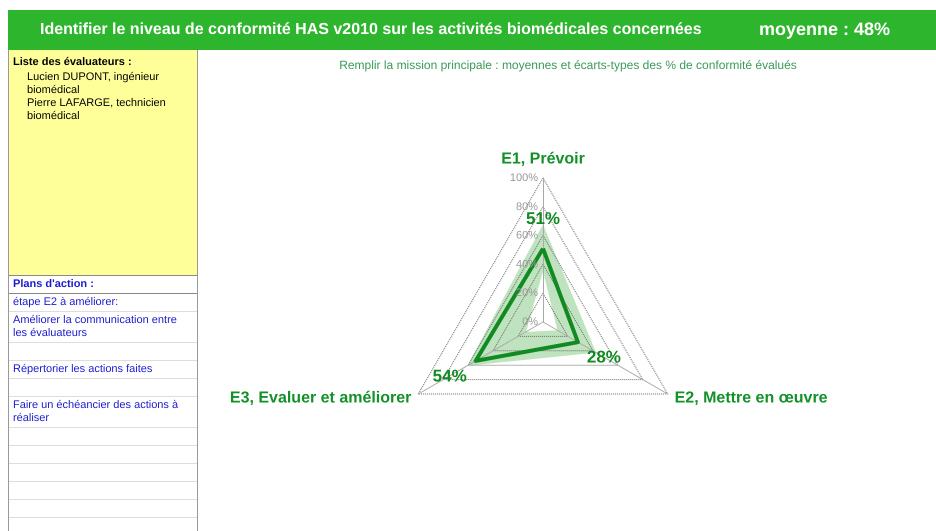 The image size is (936, 531). I want to click on spoke-label: E1, Prévoir, so click(543, 159).